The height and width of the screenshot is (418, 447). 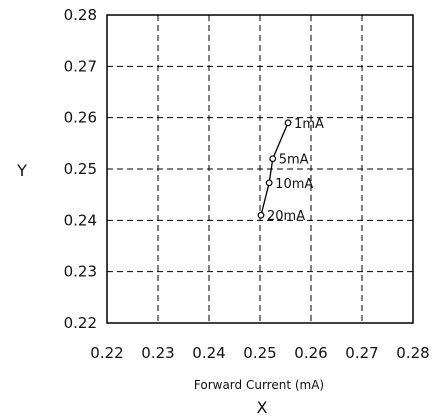 What do you see at coordinates (208, 353) in the screenshot?
I see `x-tick-label: 0.24` at bounding box center [208, 353].